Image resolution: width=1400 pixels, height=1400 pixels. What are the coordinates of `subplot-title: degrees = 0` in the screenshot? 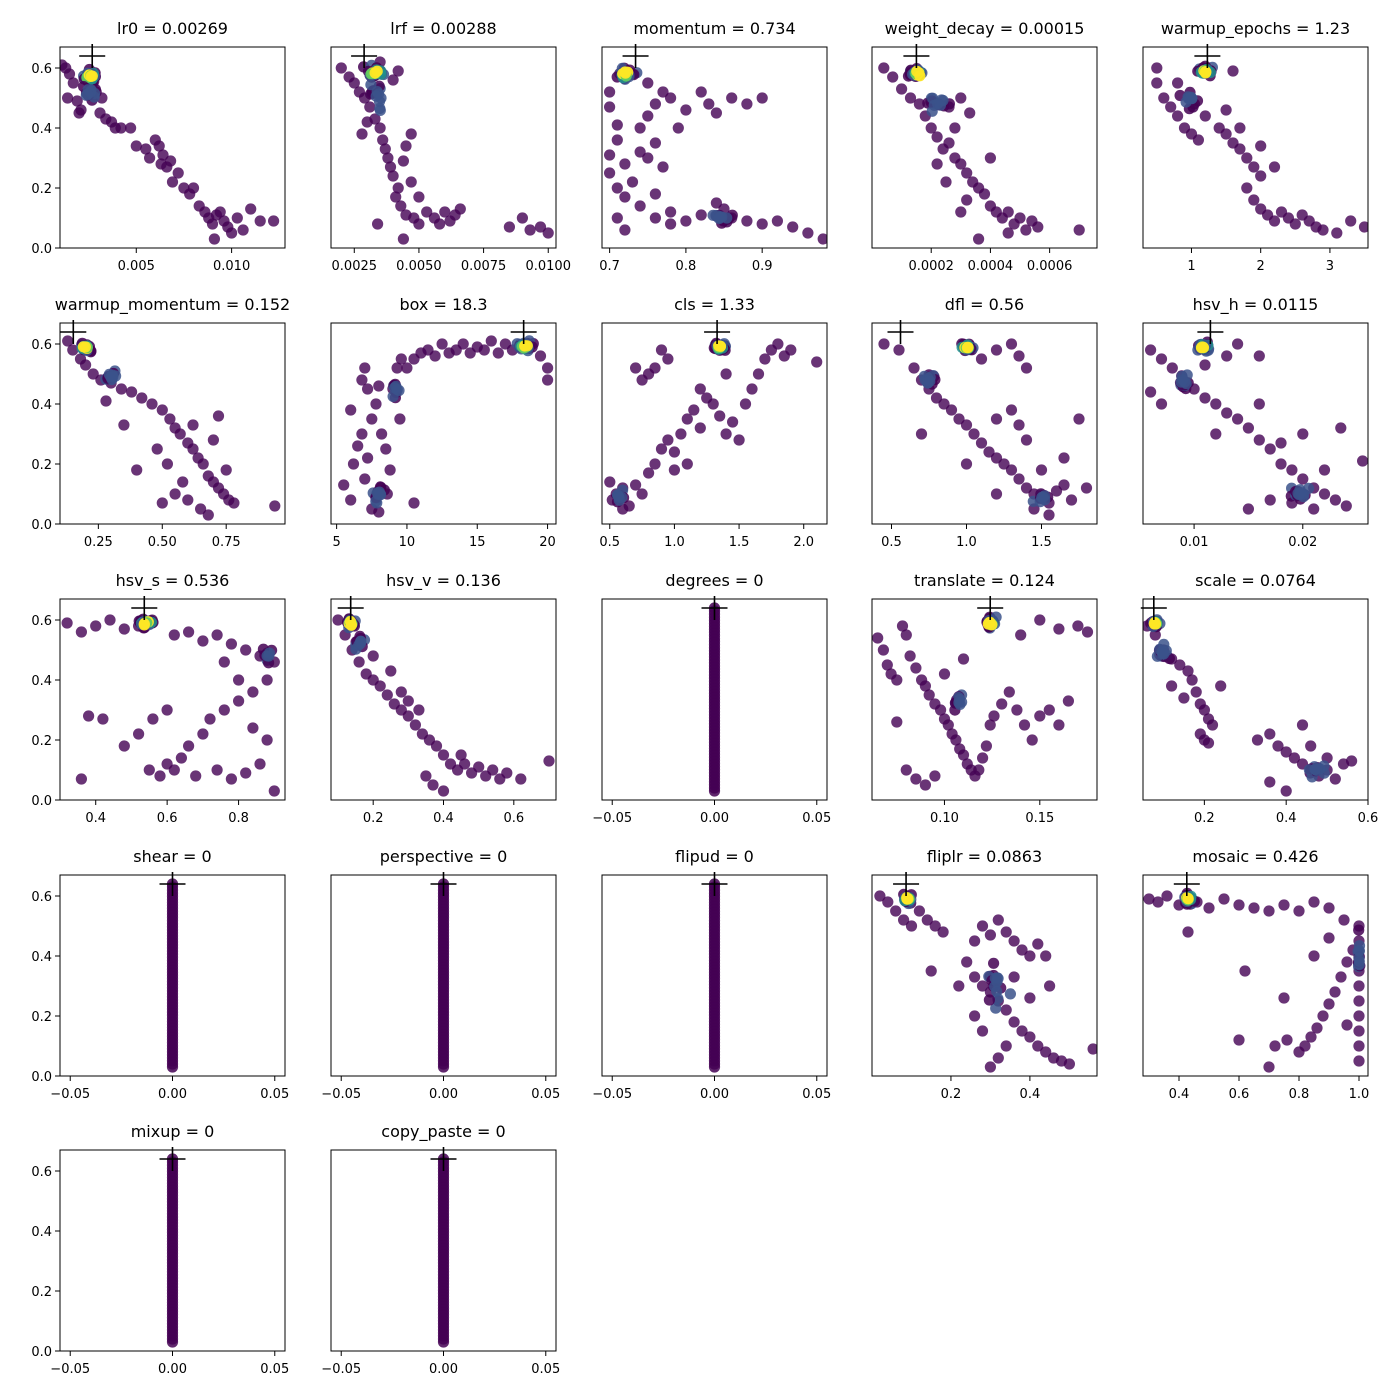 It's located at (714, 580).